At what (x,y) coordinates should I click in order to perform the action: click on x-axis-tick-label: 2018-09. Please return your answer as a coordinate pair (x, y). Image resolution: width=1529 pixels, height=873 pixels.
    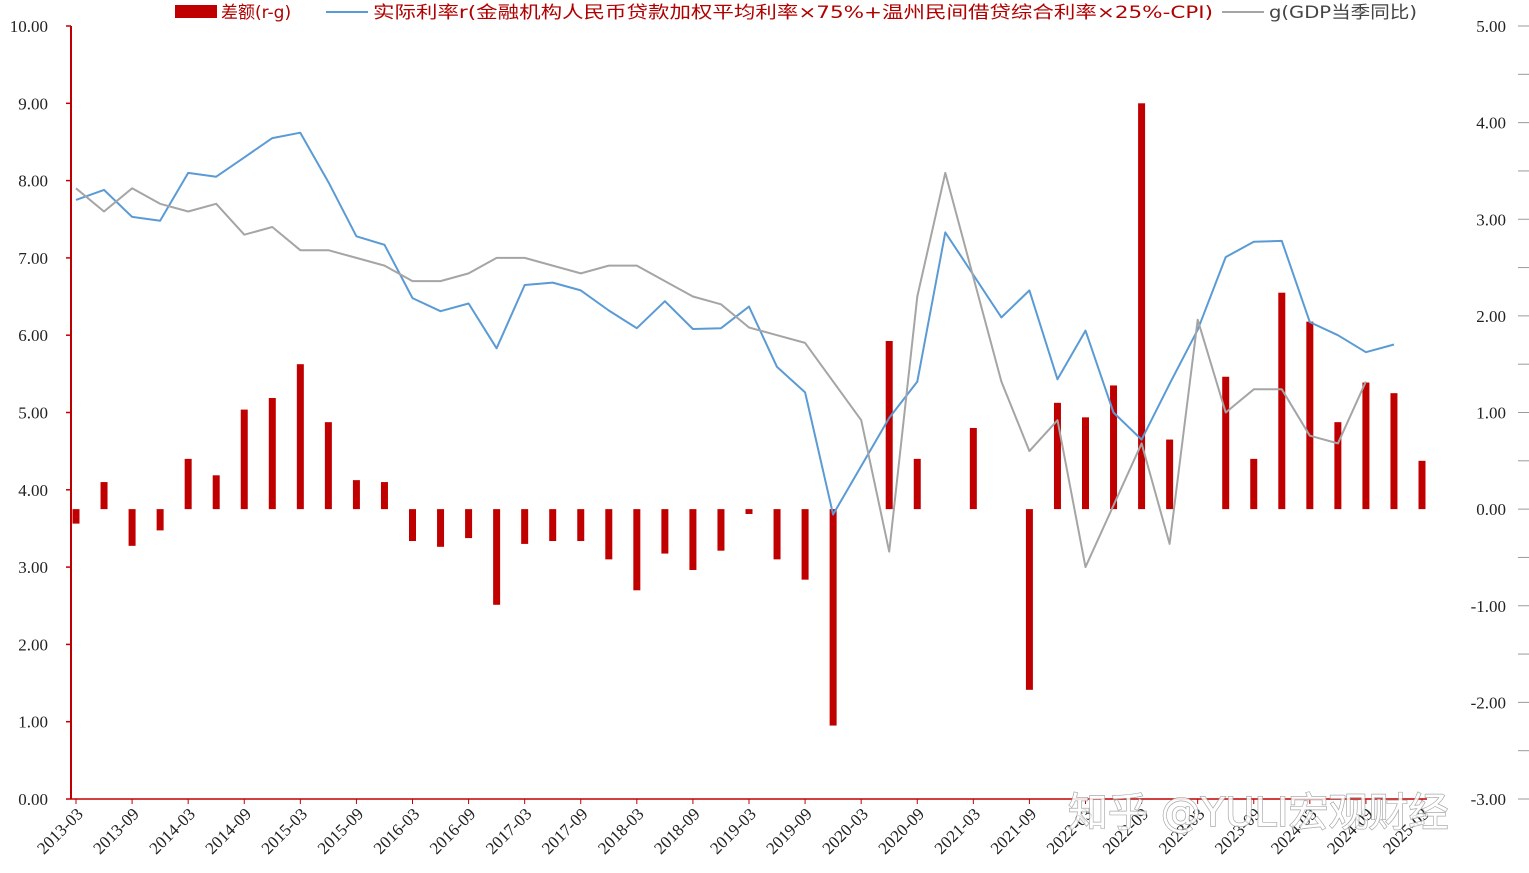
    Looking at the image, I should click on (677, 831).